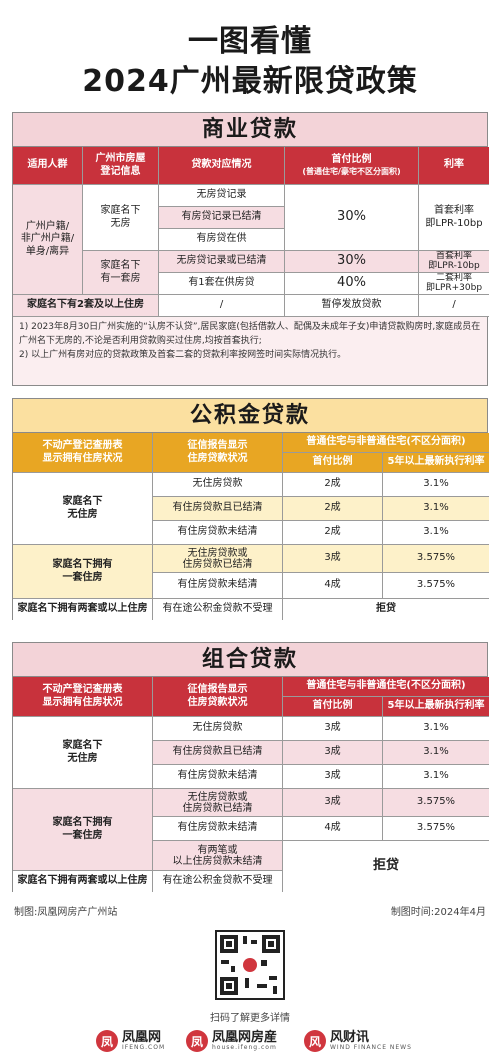 This screenshot has height=1064, width=500. What do you see at coordinates (333, 485) in the screenshot?
I see `down-row-1: 2成` at bounding box center [333, 485].